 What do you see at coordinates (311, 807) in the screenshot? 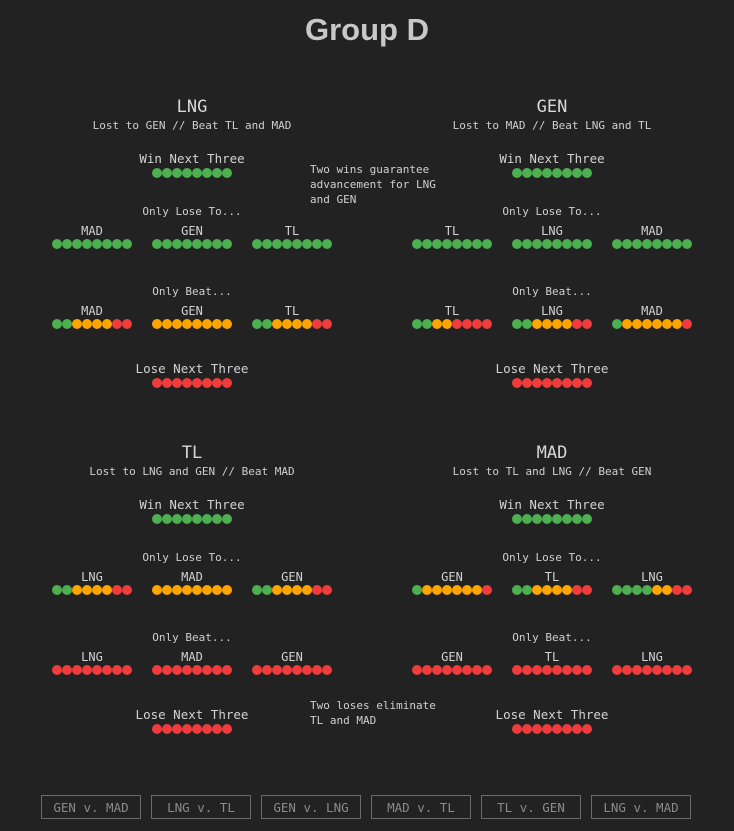
I see `match-button: GEN v. LNG` at bounding box center [311, 807].